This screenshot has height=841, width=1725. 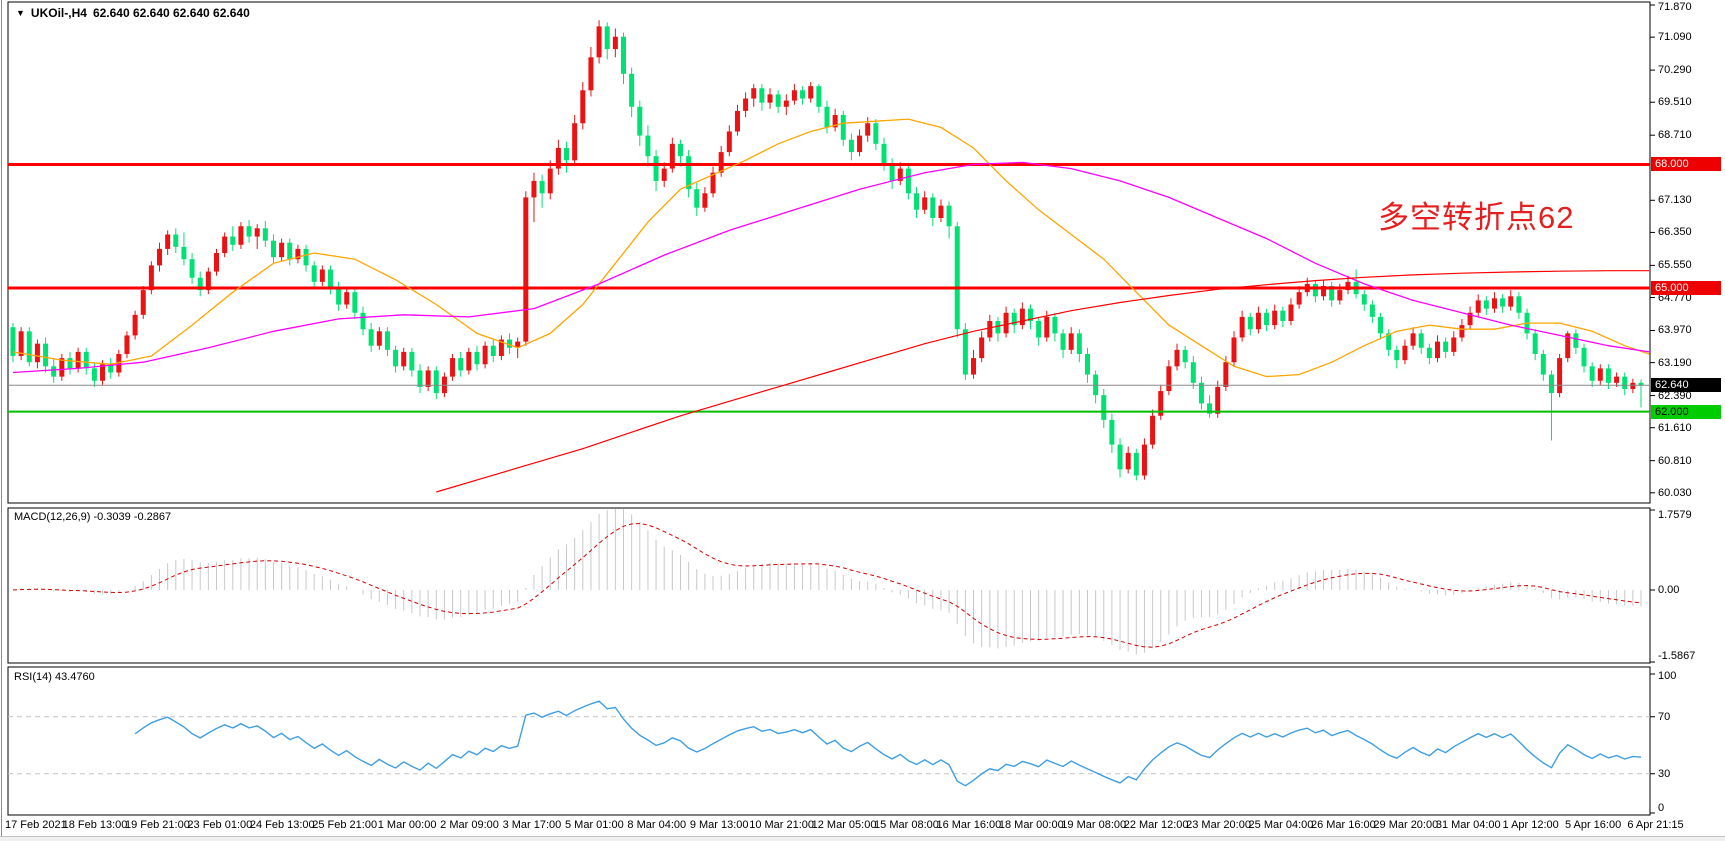 What do you see at coordinates (862, 838) in the screenshot?
I see `bottom-scrollbar-strip` at bounding box center [862, 838].